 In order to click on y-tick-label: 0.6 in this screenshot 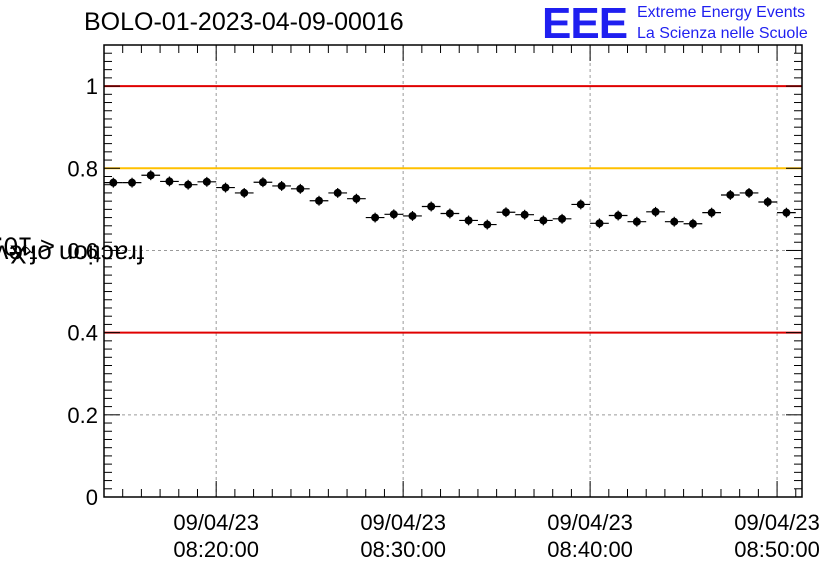, I will do `click(82, 250)`.